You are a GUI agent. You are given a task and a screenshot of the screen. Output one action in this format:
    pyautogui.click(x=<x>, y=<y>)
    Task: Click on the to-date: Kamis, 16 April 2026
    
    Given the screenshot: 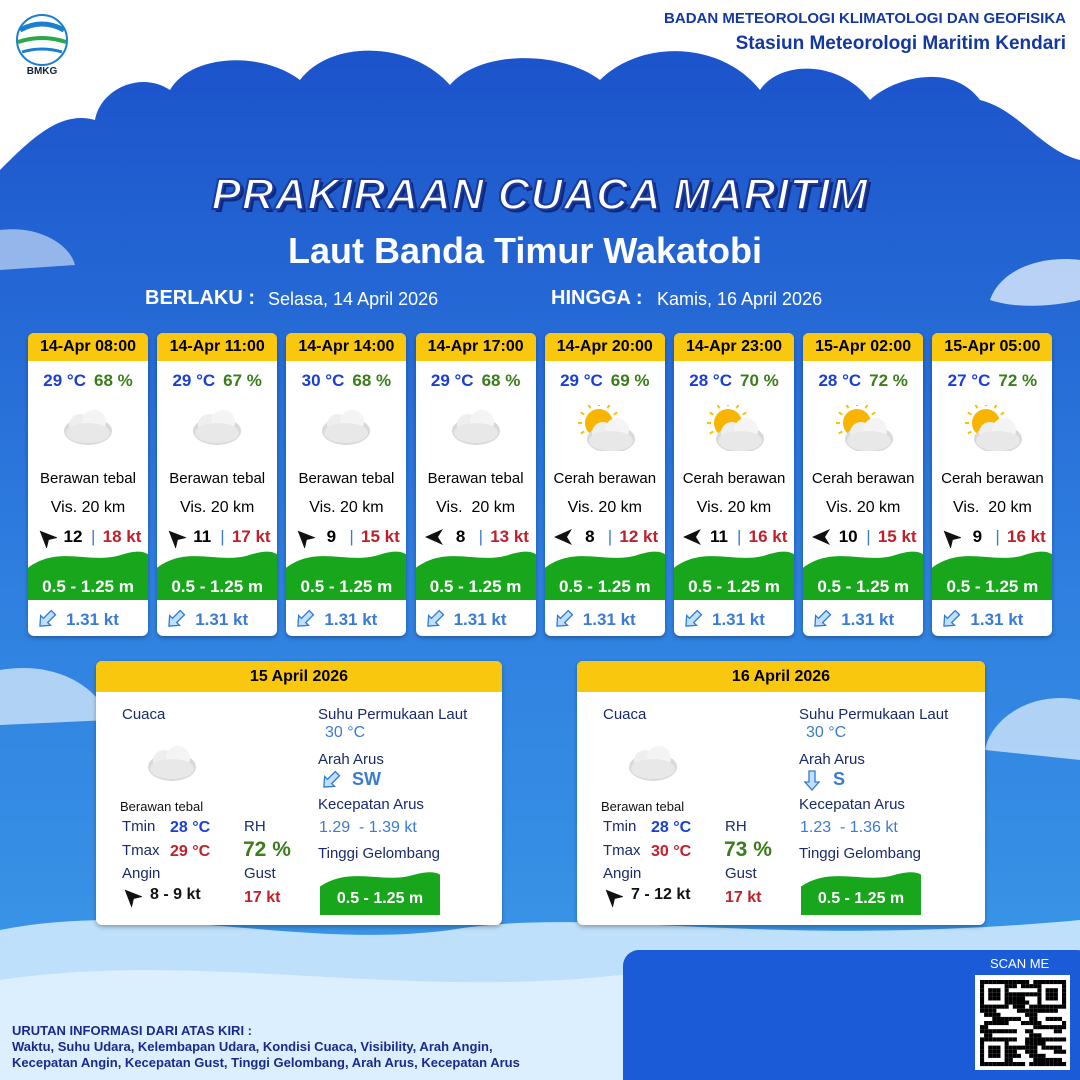 What is the action you would take?
    pyautogui.click(x=740, y=299)
    